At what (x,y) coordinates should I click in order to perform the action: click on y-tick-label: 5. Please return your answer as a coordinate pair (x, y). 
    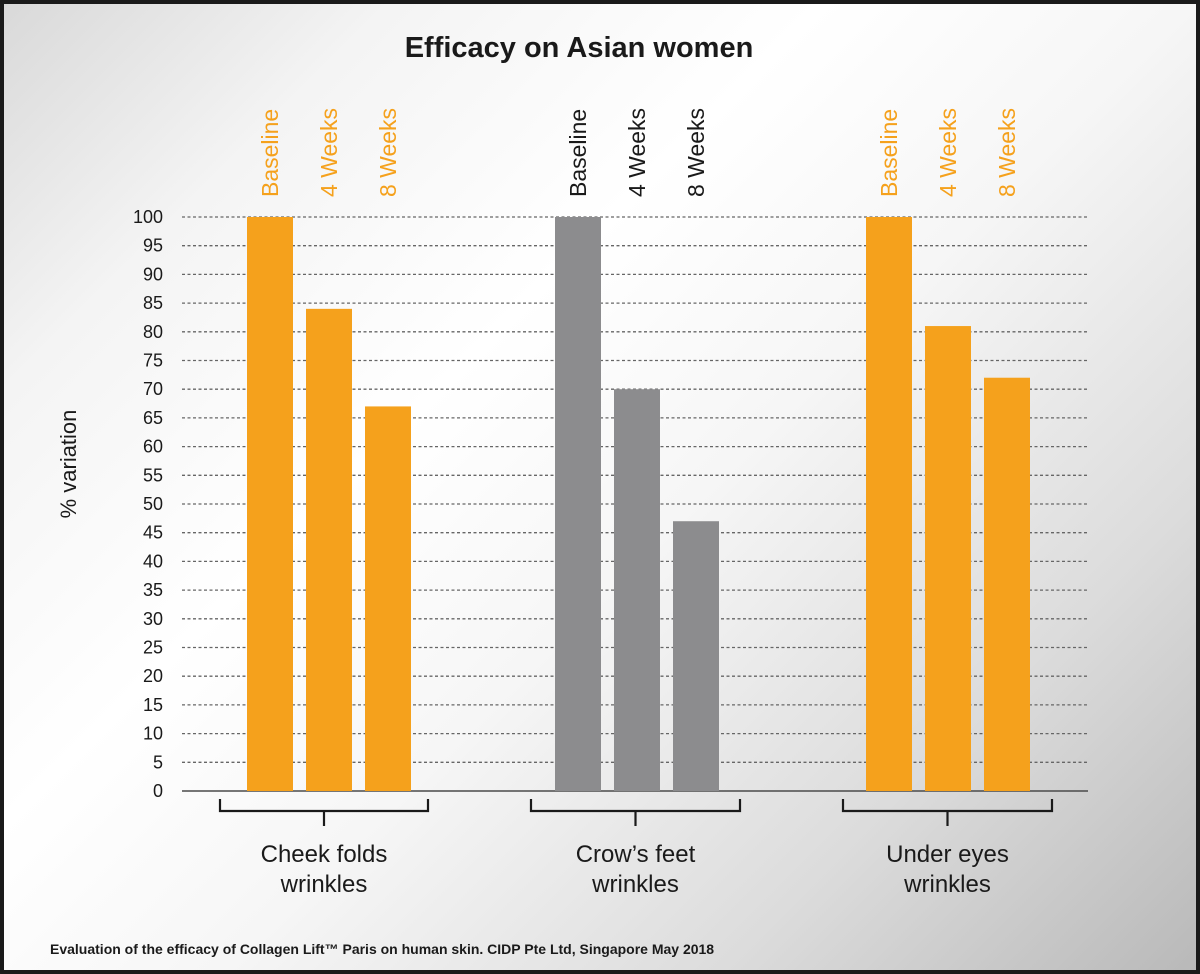
    Looking at the image, I should click on (158, 762).